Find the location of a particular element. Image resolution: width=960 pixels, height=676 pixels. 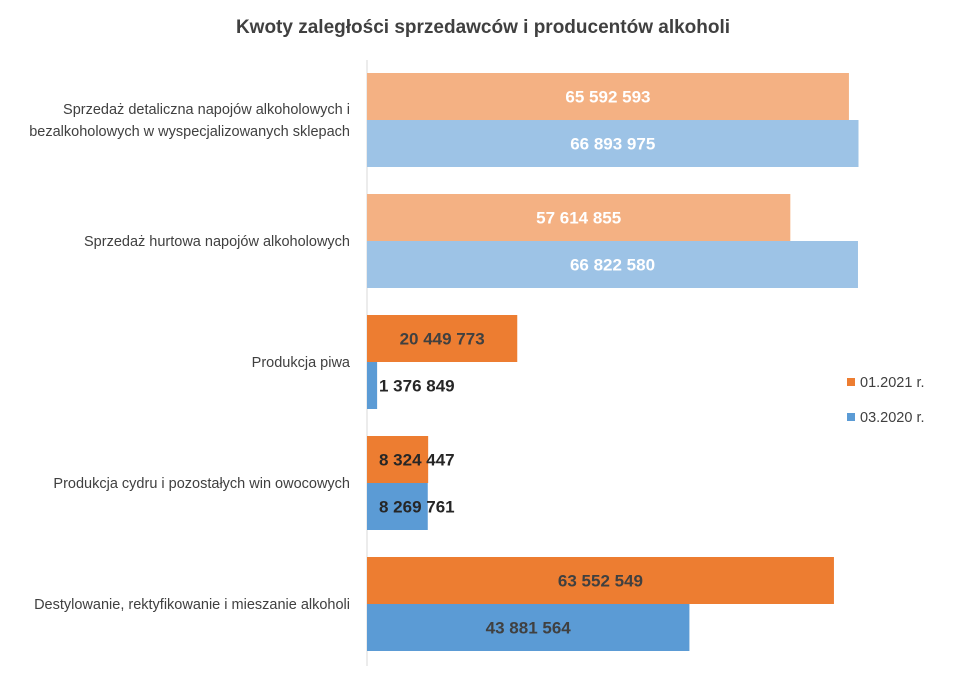

data-label-2021-cat3: 8 324 447 is located at coordinates (417, 460).